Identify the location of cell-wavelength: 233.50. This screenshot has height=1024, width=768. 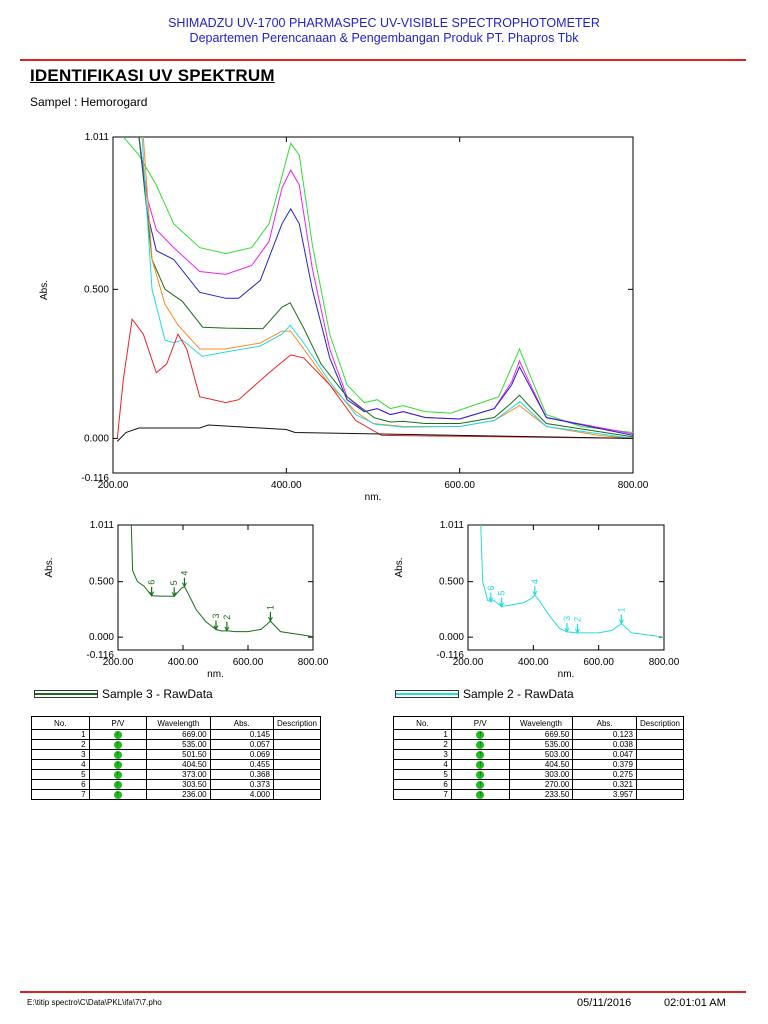
(541, 794).